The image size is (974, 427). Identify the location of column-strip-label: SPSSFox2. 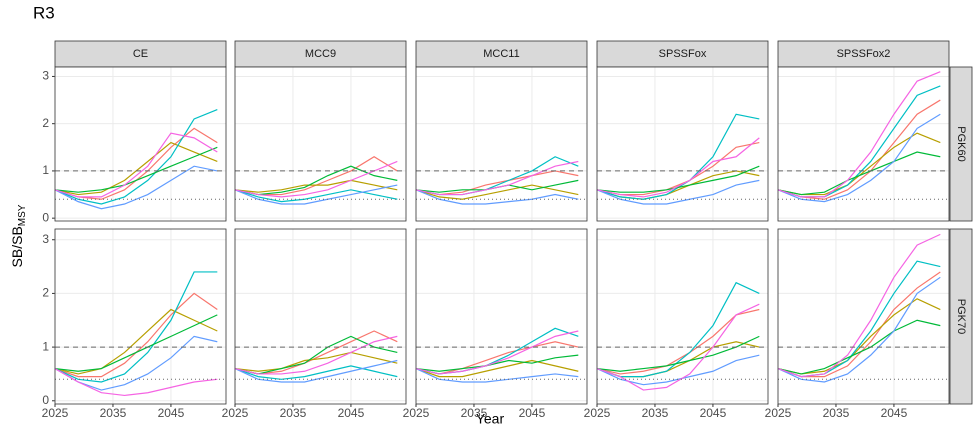
(864, 54).